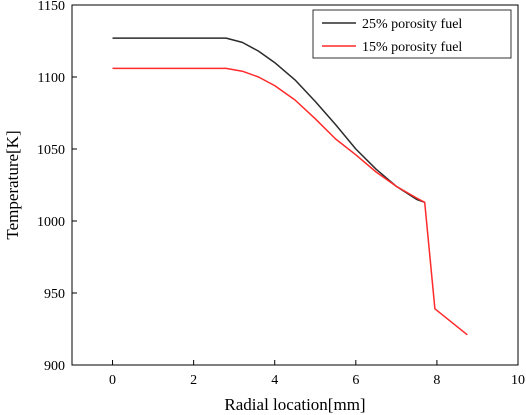 The height and width of the screenshot is (415, 526). Describe the element at coordinates (317, 374) in the screenshot. I see `x-axis-ticks: 0 2 4 6 8 10` at that location.